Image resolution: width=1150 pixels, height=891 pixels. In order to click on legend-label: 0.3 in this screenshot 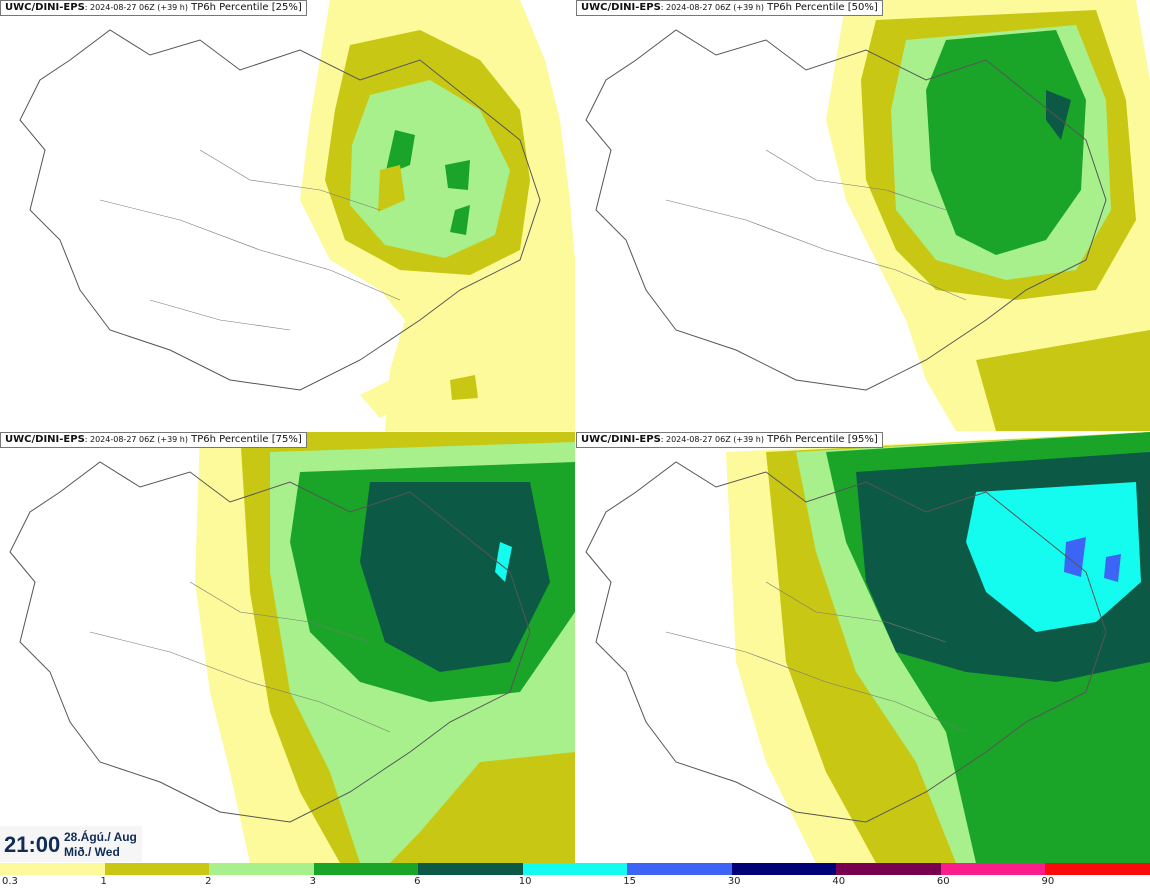, I will do `click(10, 881)`.